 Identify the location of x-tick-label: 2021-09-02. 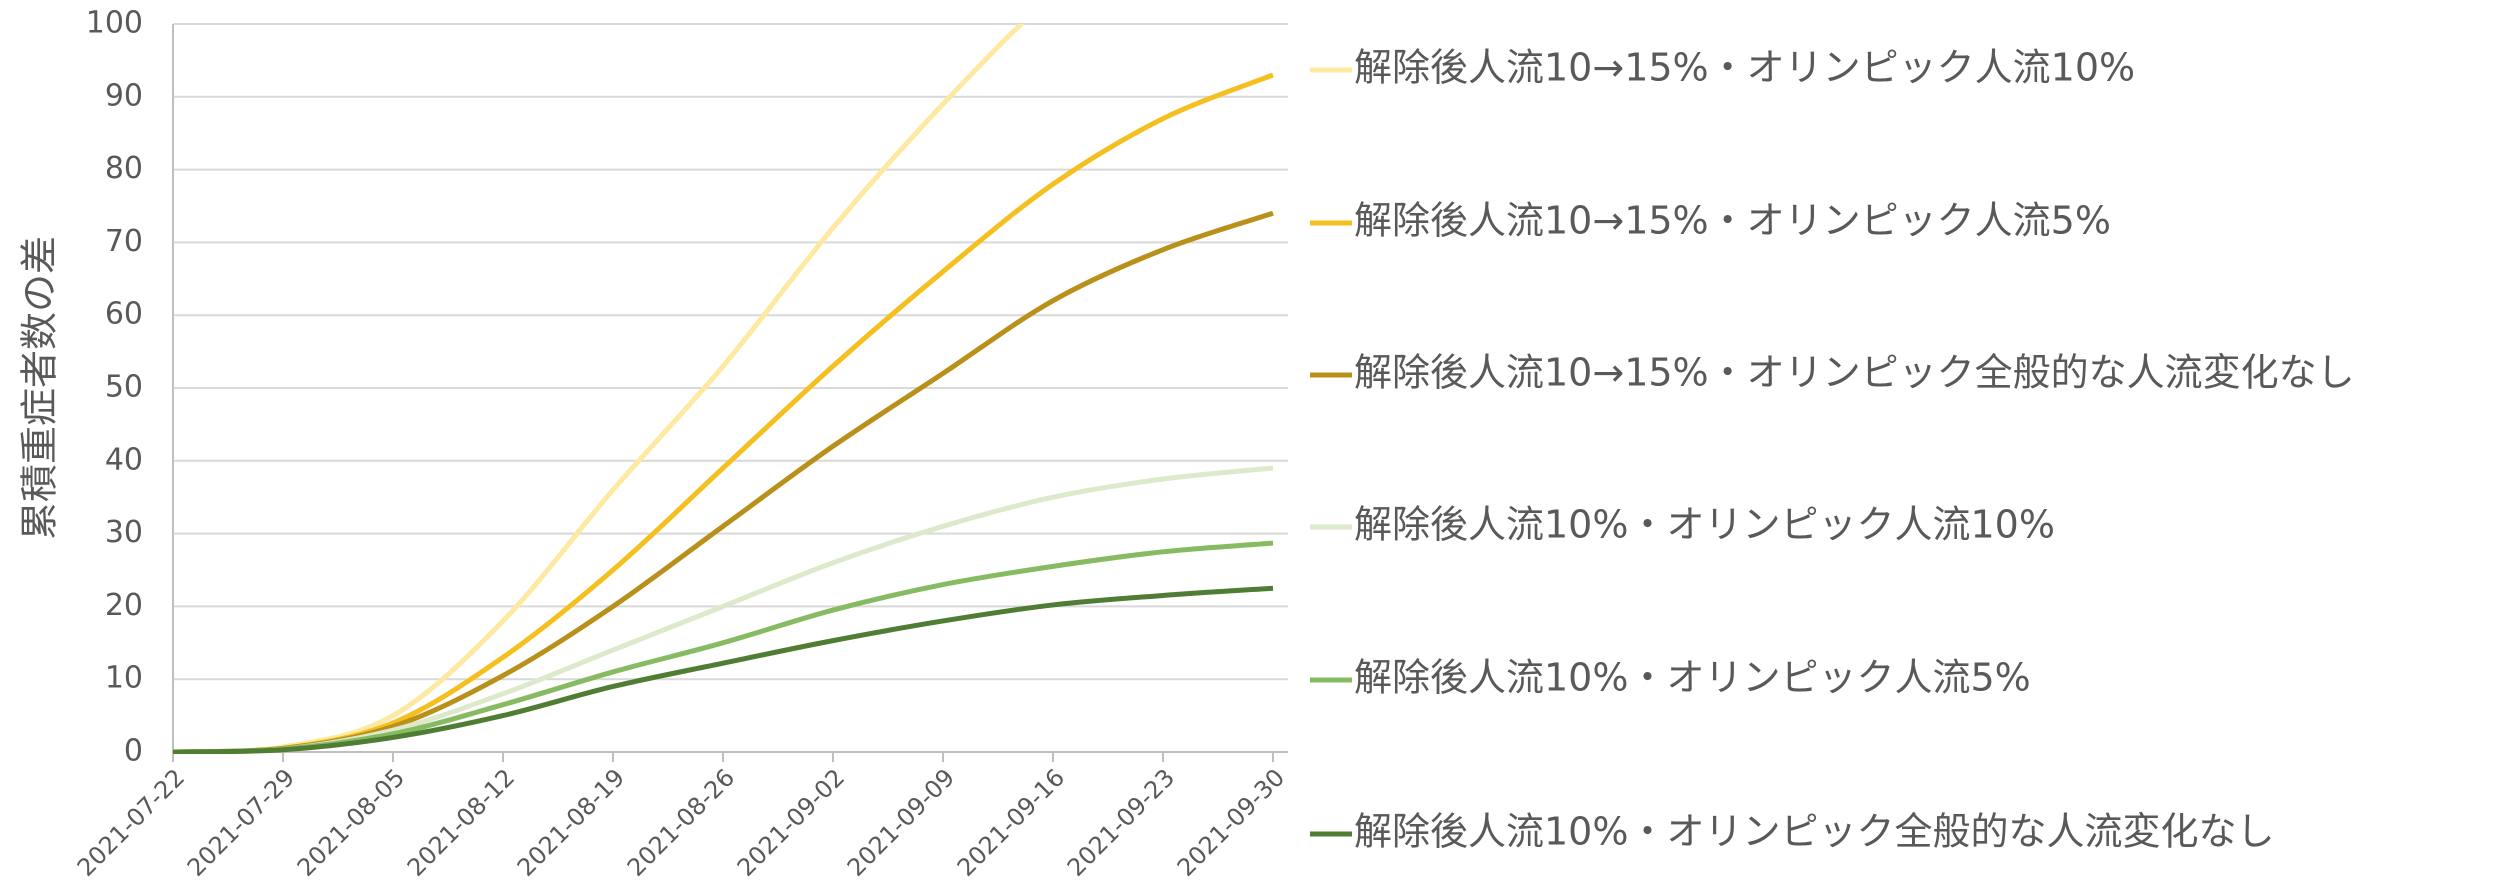
(791, 822).